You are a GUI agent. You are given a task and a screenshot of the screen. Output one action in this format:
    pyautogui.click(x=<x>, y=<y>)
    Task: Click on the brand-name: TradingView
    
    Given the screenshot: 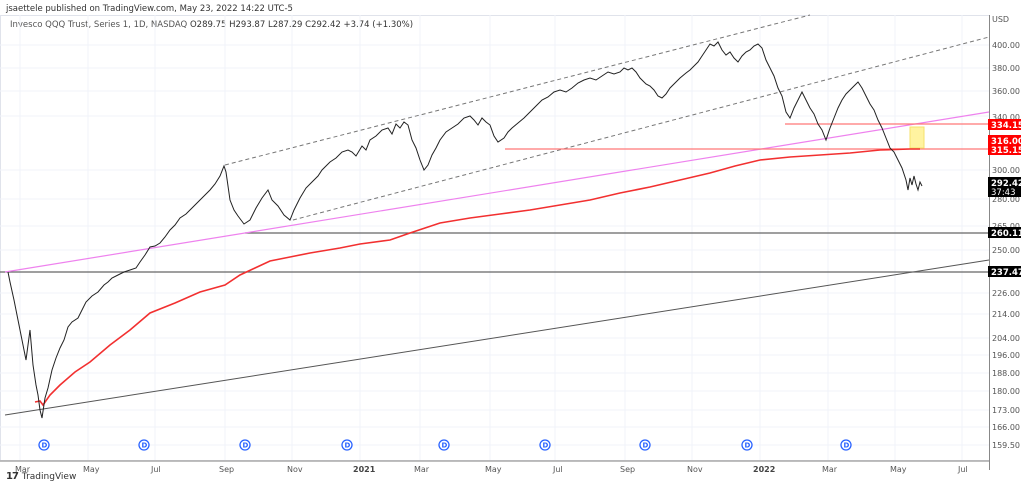 What is the action you would take?
    pyautogui.click(x=49, y=476)
    